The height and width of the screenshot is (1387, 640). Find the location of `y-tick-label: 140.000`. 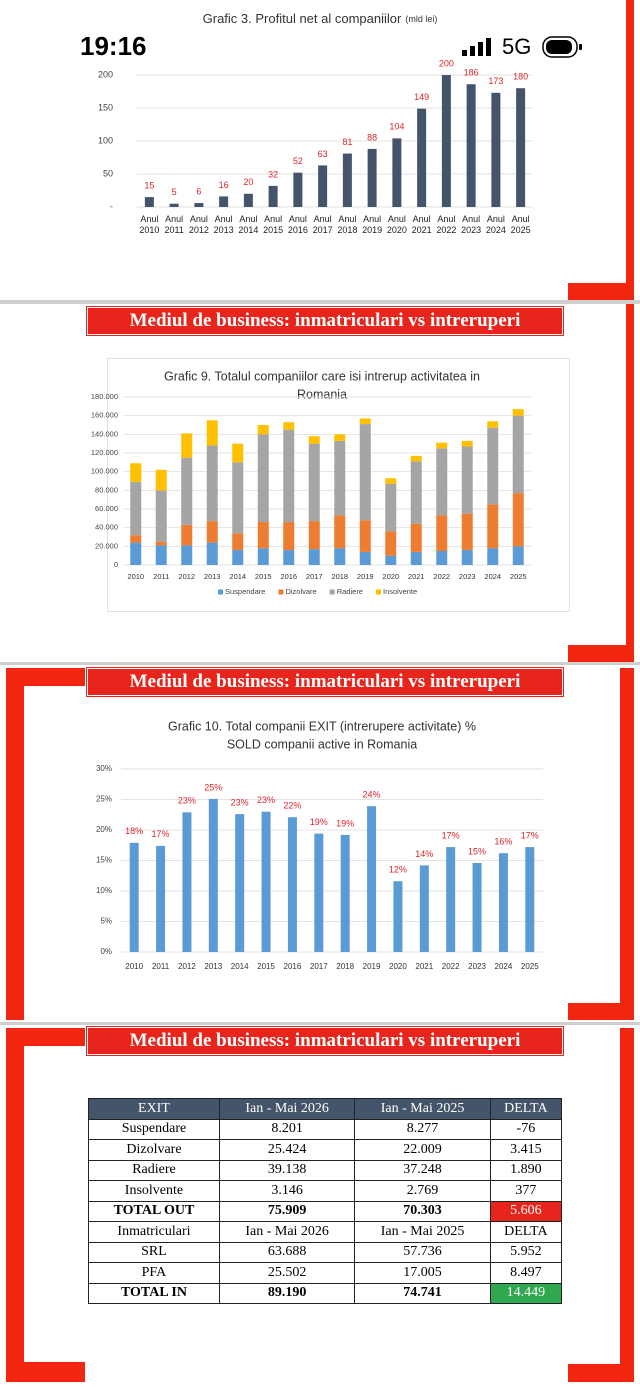

y-tick-label: 140.000 is located at coordinates (104, 433).